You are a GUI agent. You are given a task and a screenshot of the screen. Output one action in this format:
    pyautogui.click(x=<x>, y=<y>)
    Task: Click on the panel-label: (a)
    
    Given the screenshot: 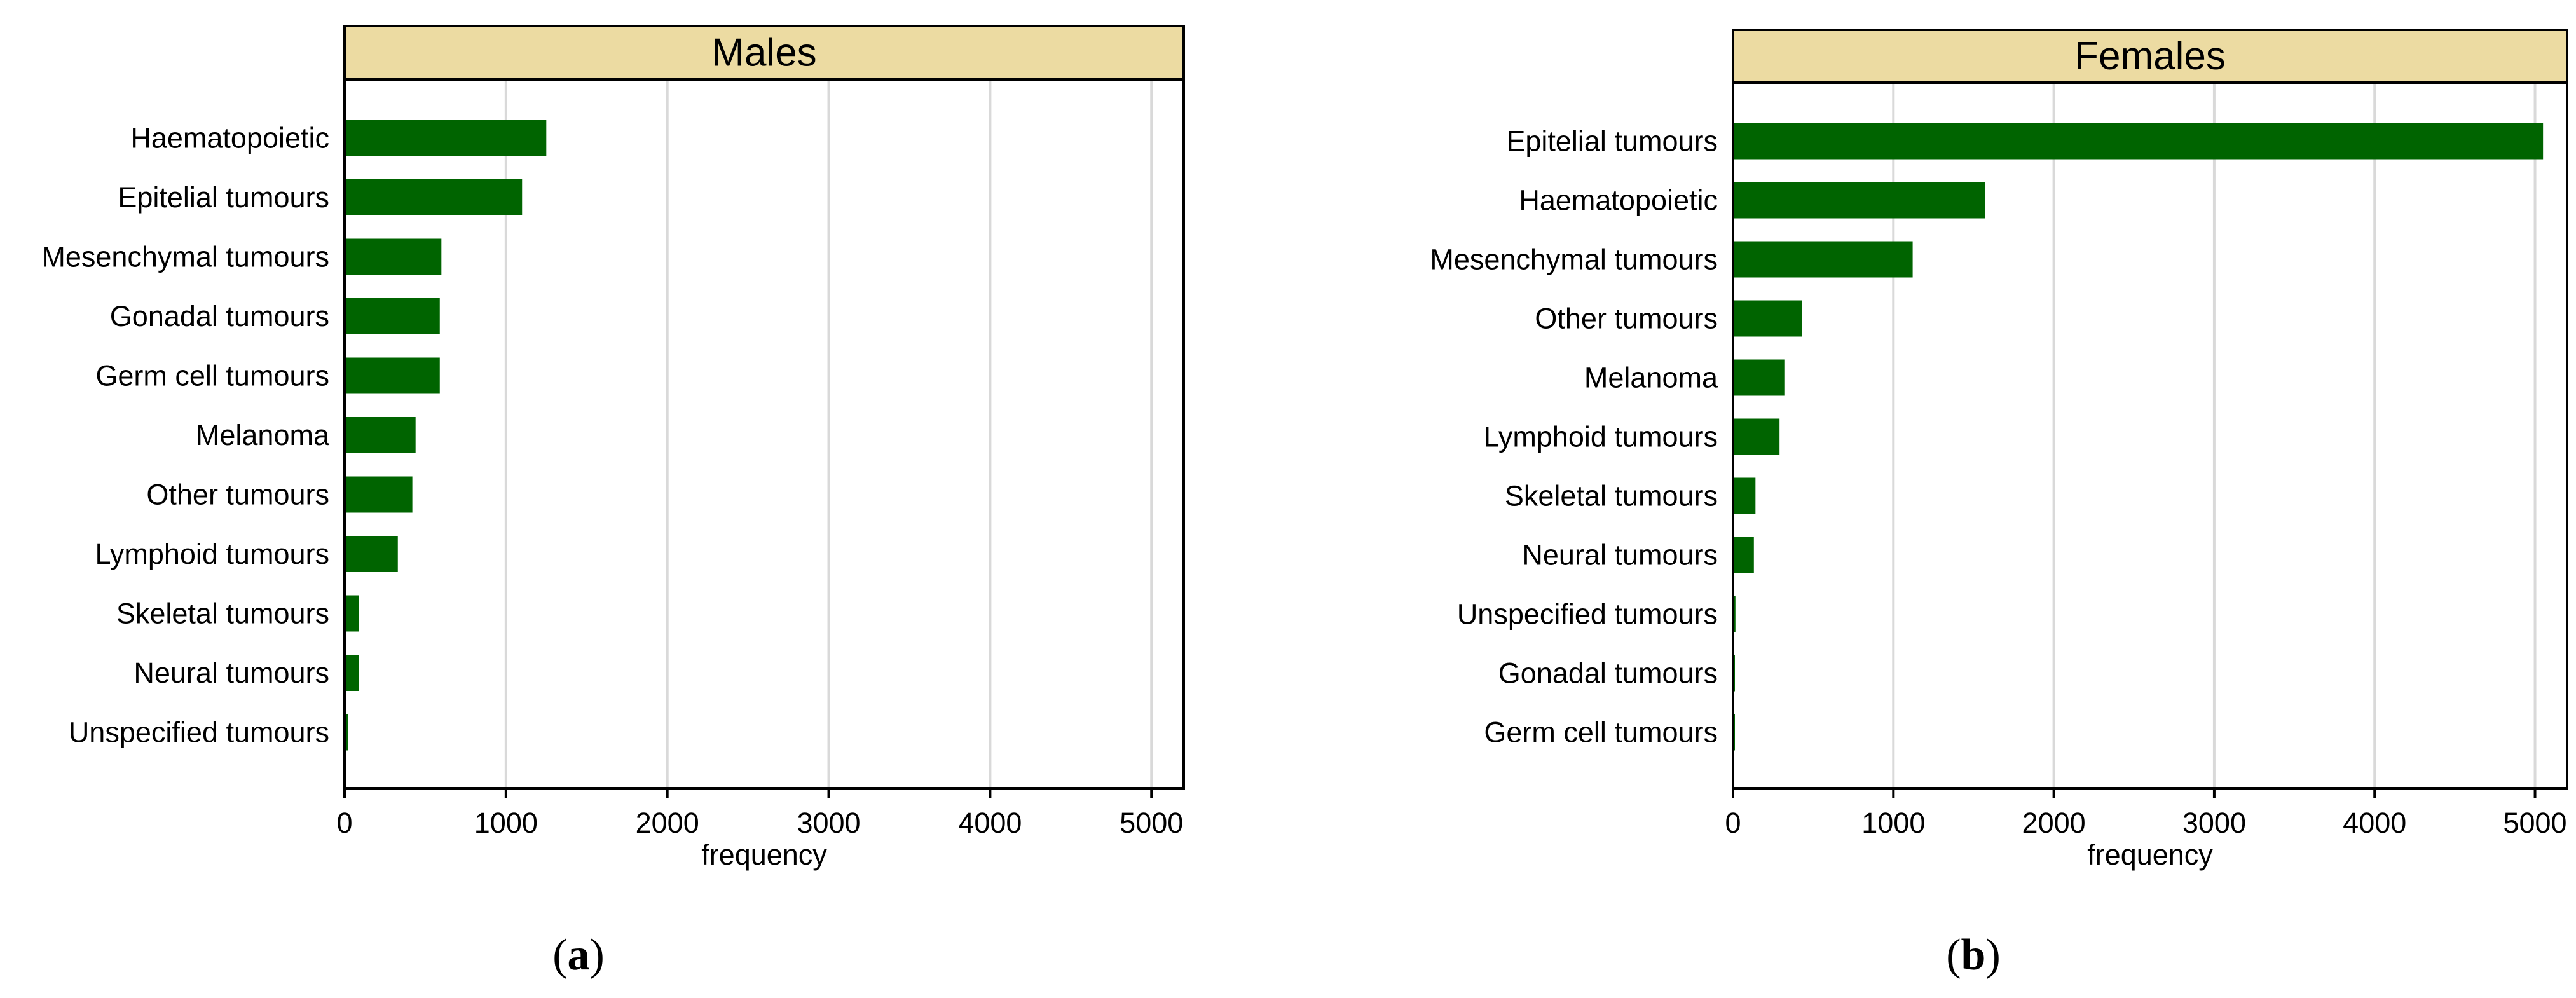 What is the action you would take?
    pyautogui.click(x=578, y=955)
    